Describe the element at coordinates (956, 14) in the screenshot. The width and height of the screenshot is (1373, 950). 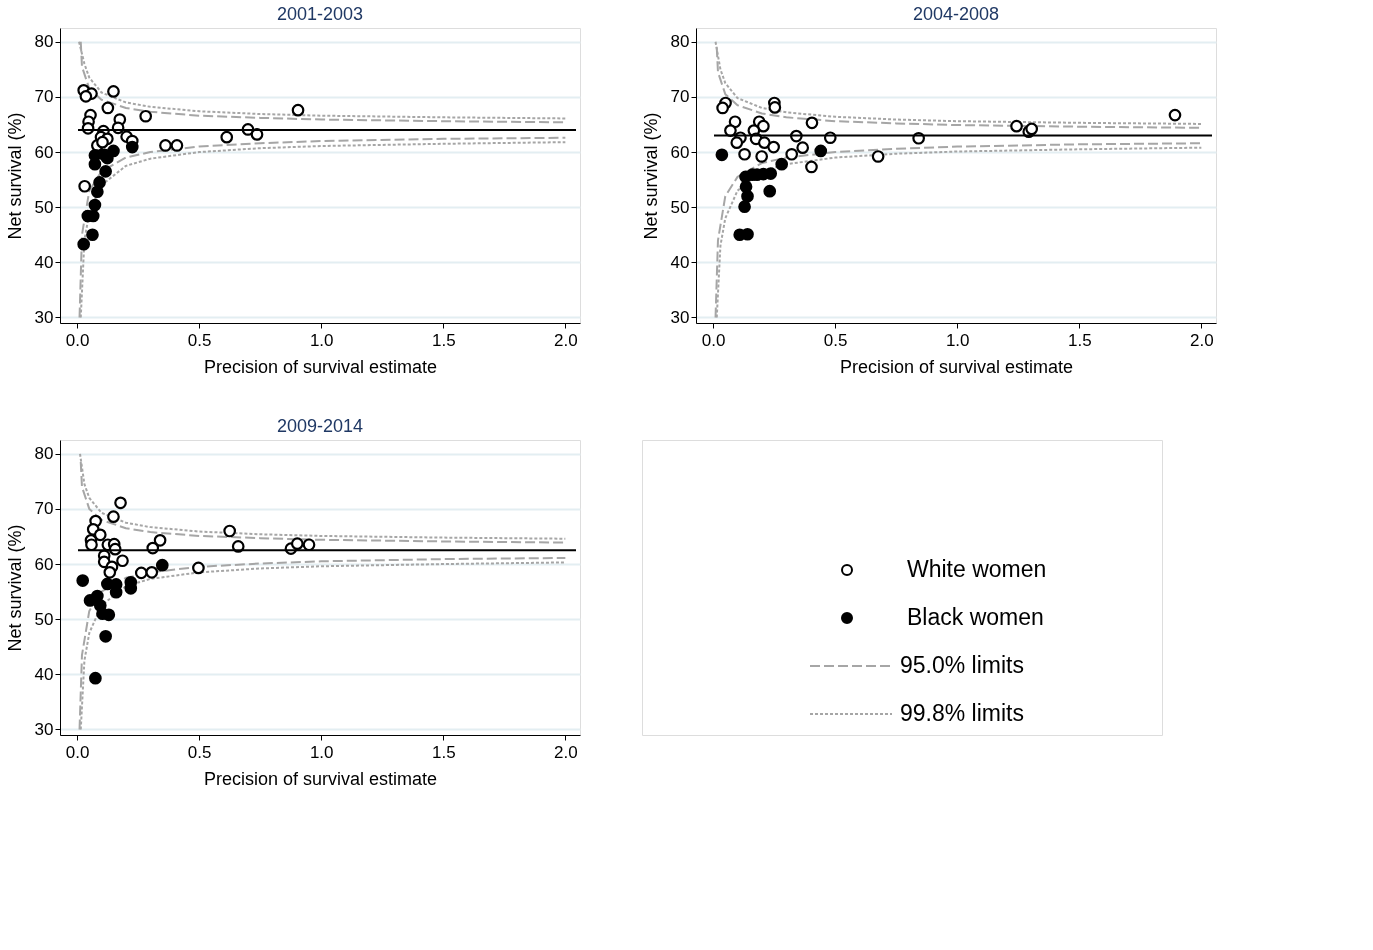
I see `chart-title: 2004-2008` at that location.